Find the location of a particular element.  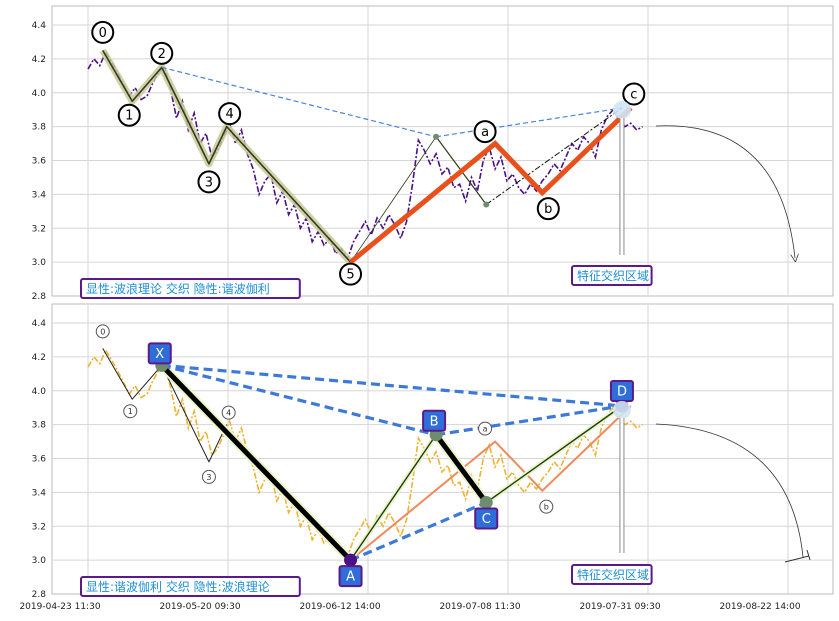

wave-label-0: 0 is located at coordinates (103, 32).